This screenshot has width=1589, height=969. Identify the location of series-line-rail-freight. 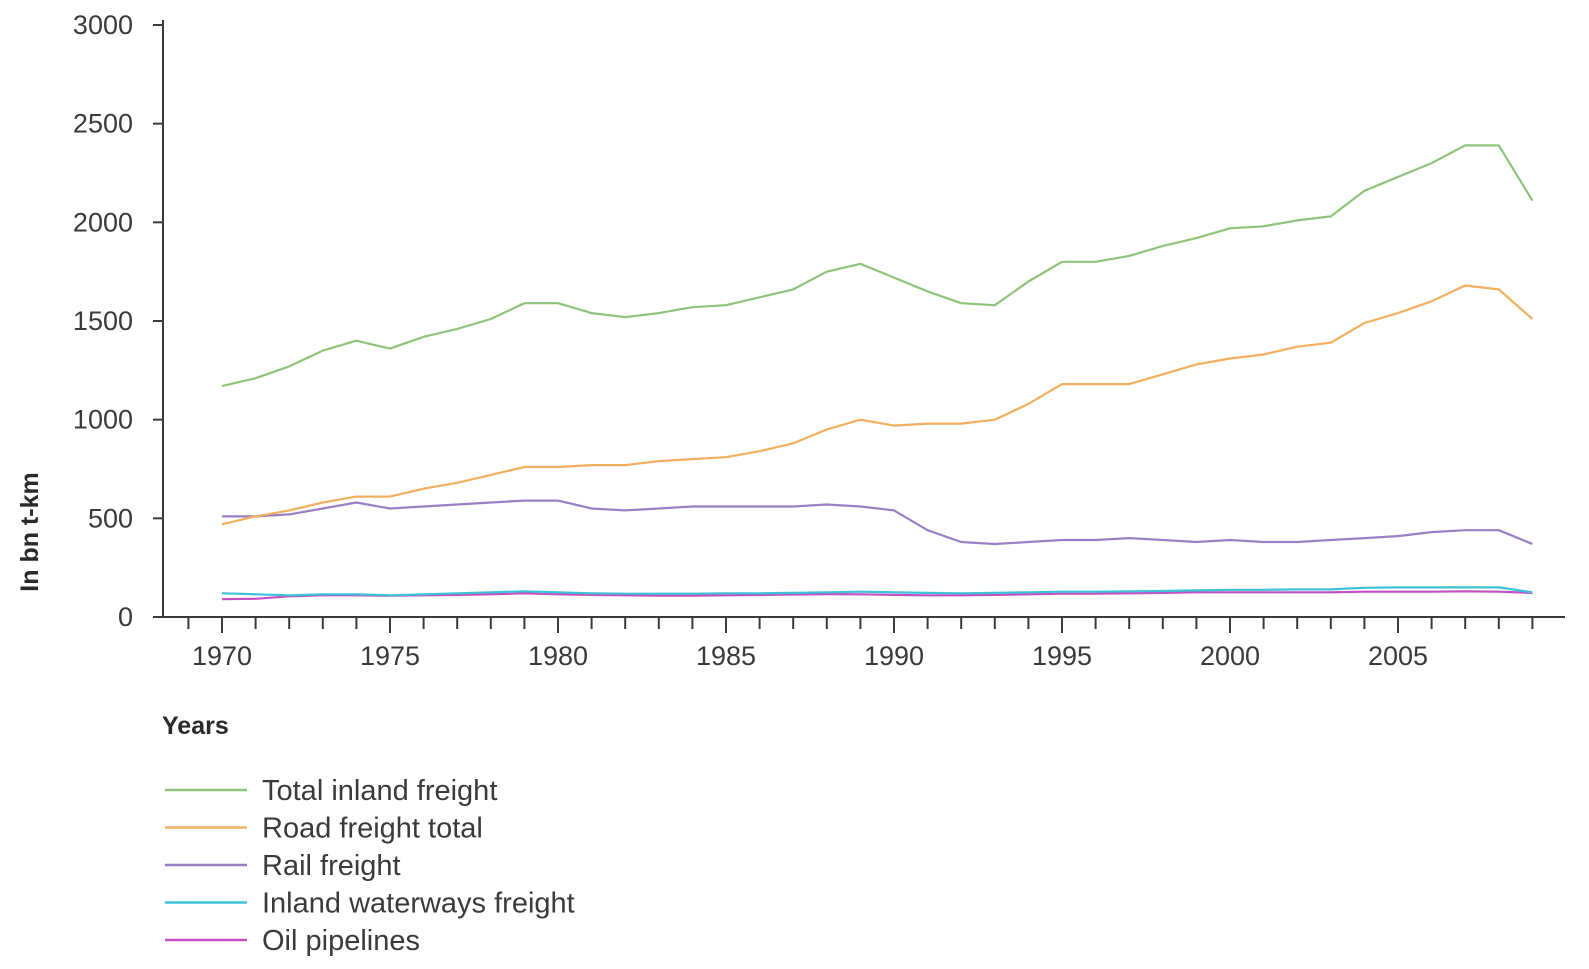
(877, 522).